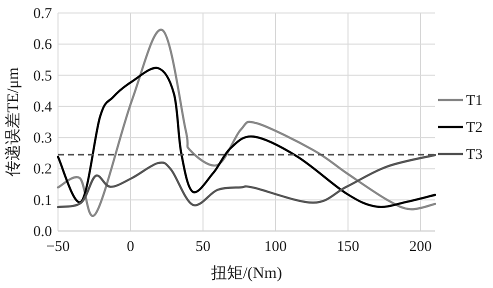 The image size is (493, 288). I want to click on y-tick-label: 0.5, so click(42, 76).